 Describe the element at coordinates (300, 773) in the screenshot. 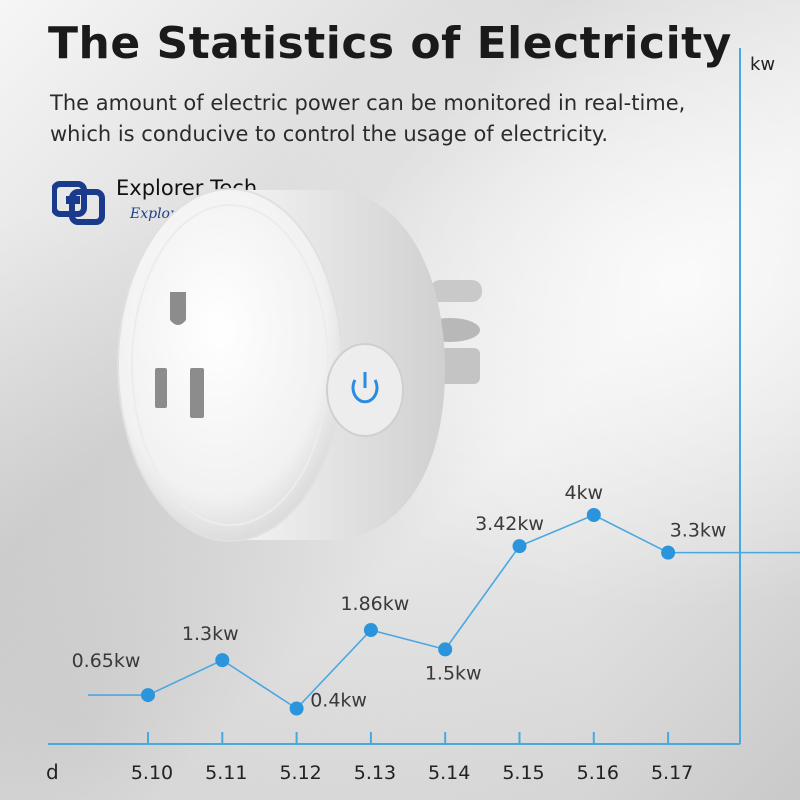

I see `x-tick-label: 5.12` at that location.